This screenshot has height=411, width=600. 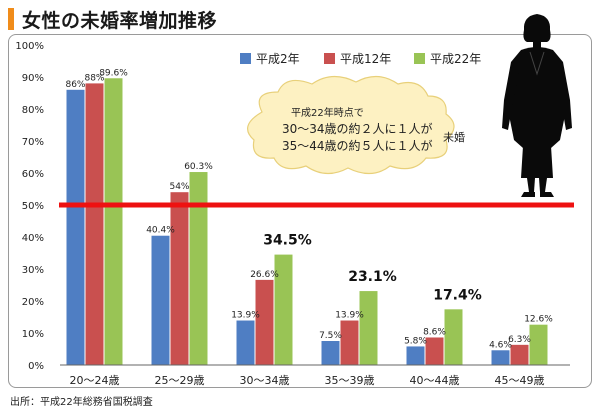 What do you see at coordinates (454, 137) in the screenshot?
I see `callout-tag: 未婚` at bounding box center [454, 137].